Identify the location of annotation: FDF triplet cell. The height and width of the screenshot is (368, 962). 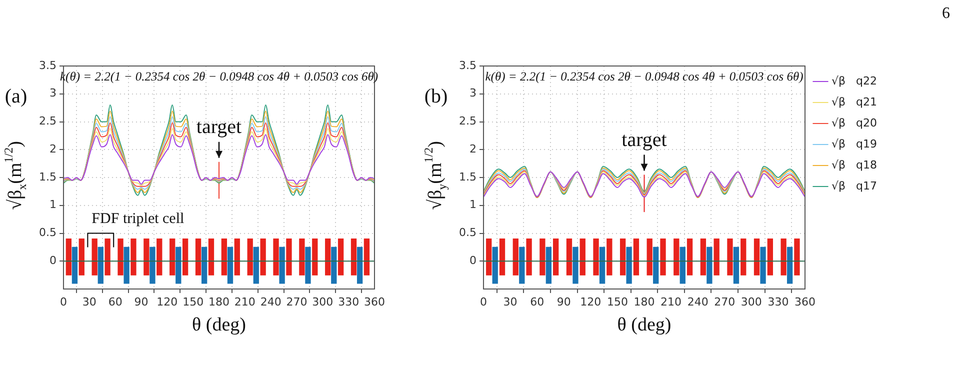
(138, 219).